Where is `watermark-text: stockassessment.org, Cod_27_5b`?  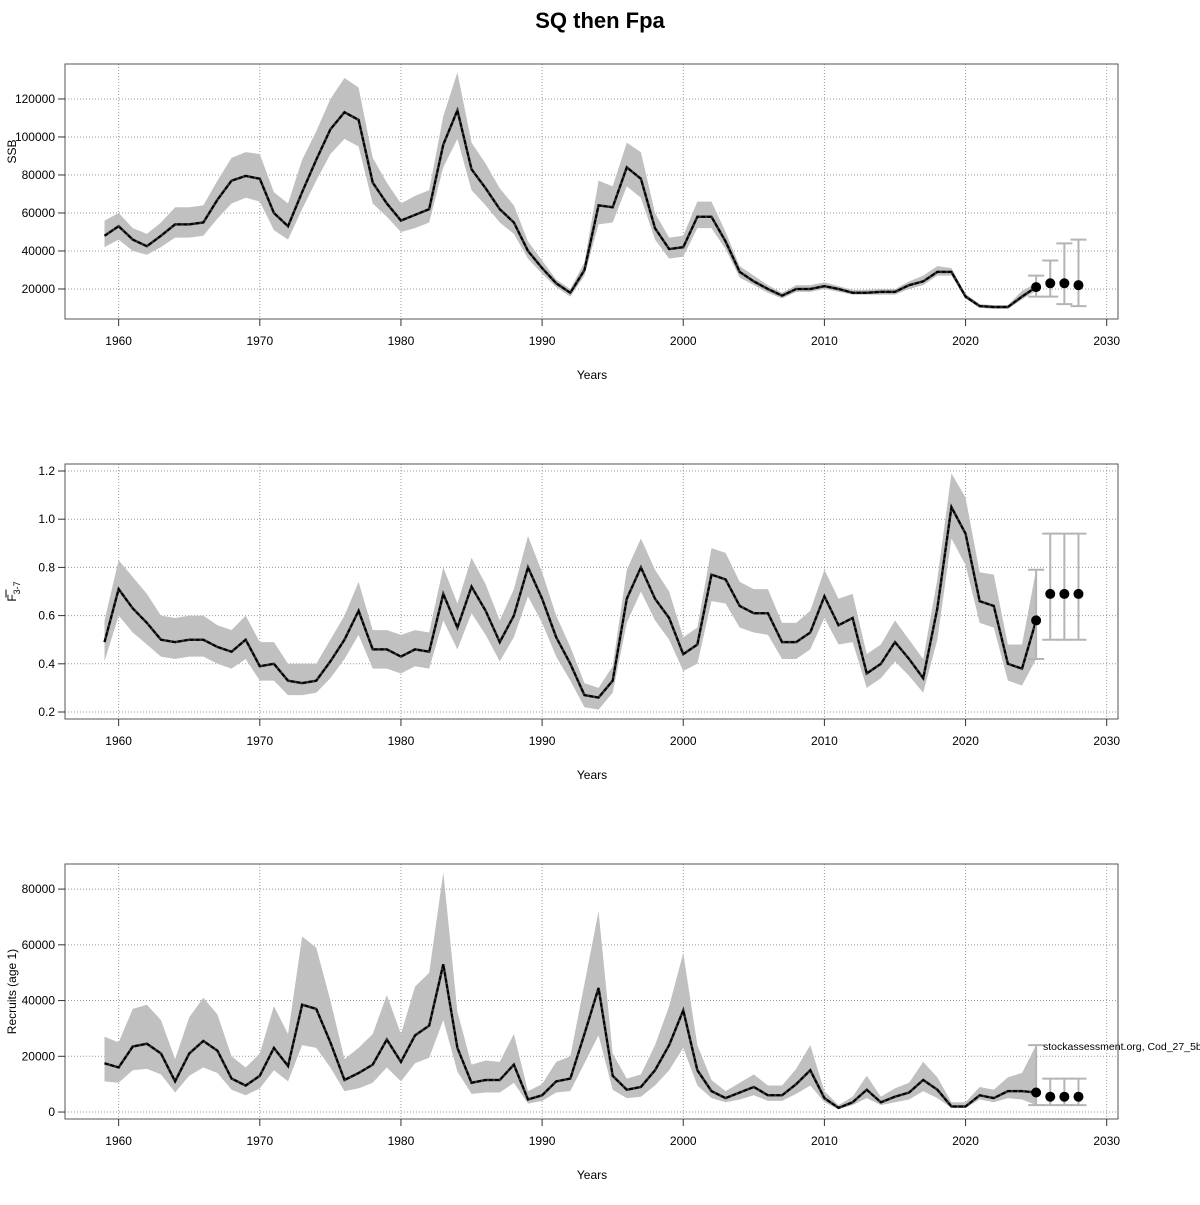
watermark-text: stockassessment.org, Cod_27_5b is located at coordinates (1121, 1047).